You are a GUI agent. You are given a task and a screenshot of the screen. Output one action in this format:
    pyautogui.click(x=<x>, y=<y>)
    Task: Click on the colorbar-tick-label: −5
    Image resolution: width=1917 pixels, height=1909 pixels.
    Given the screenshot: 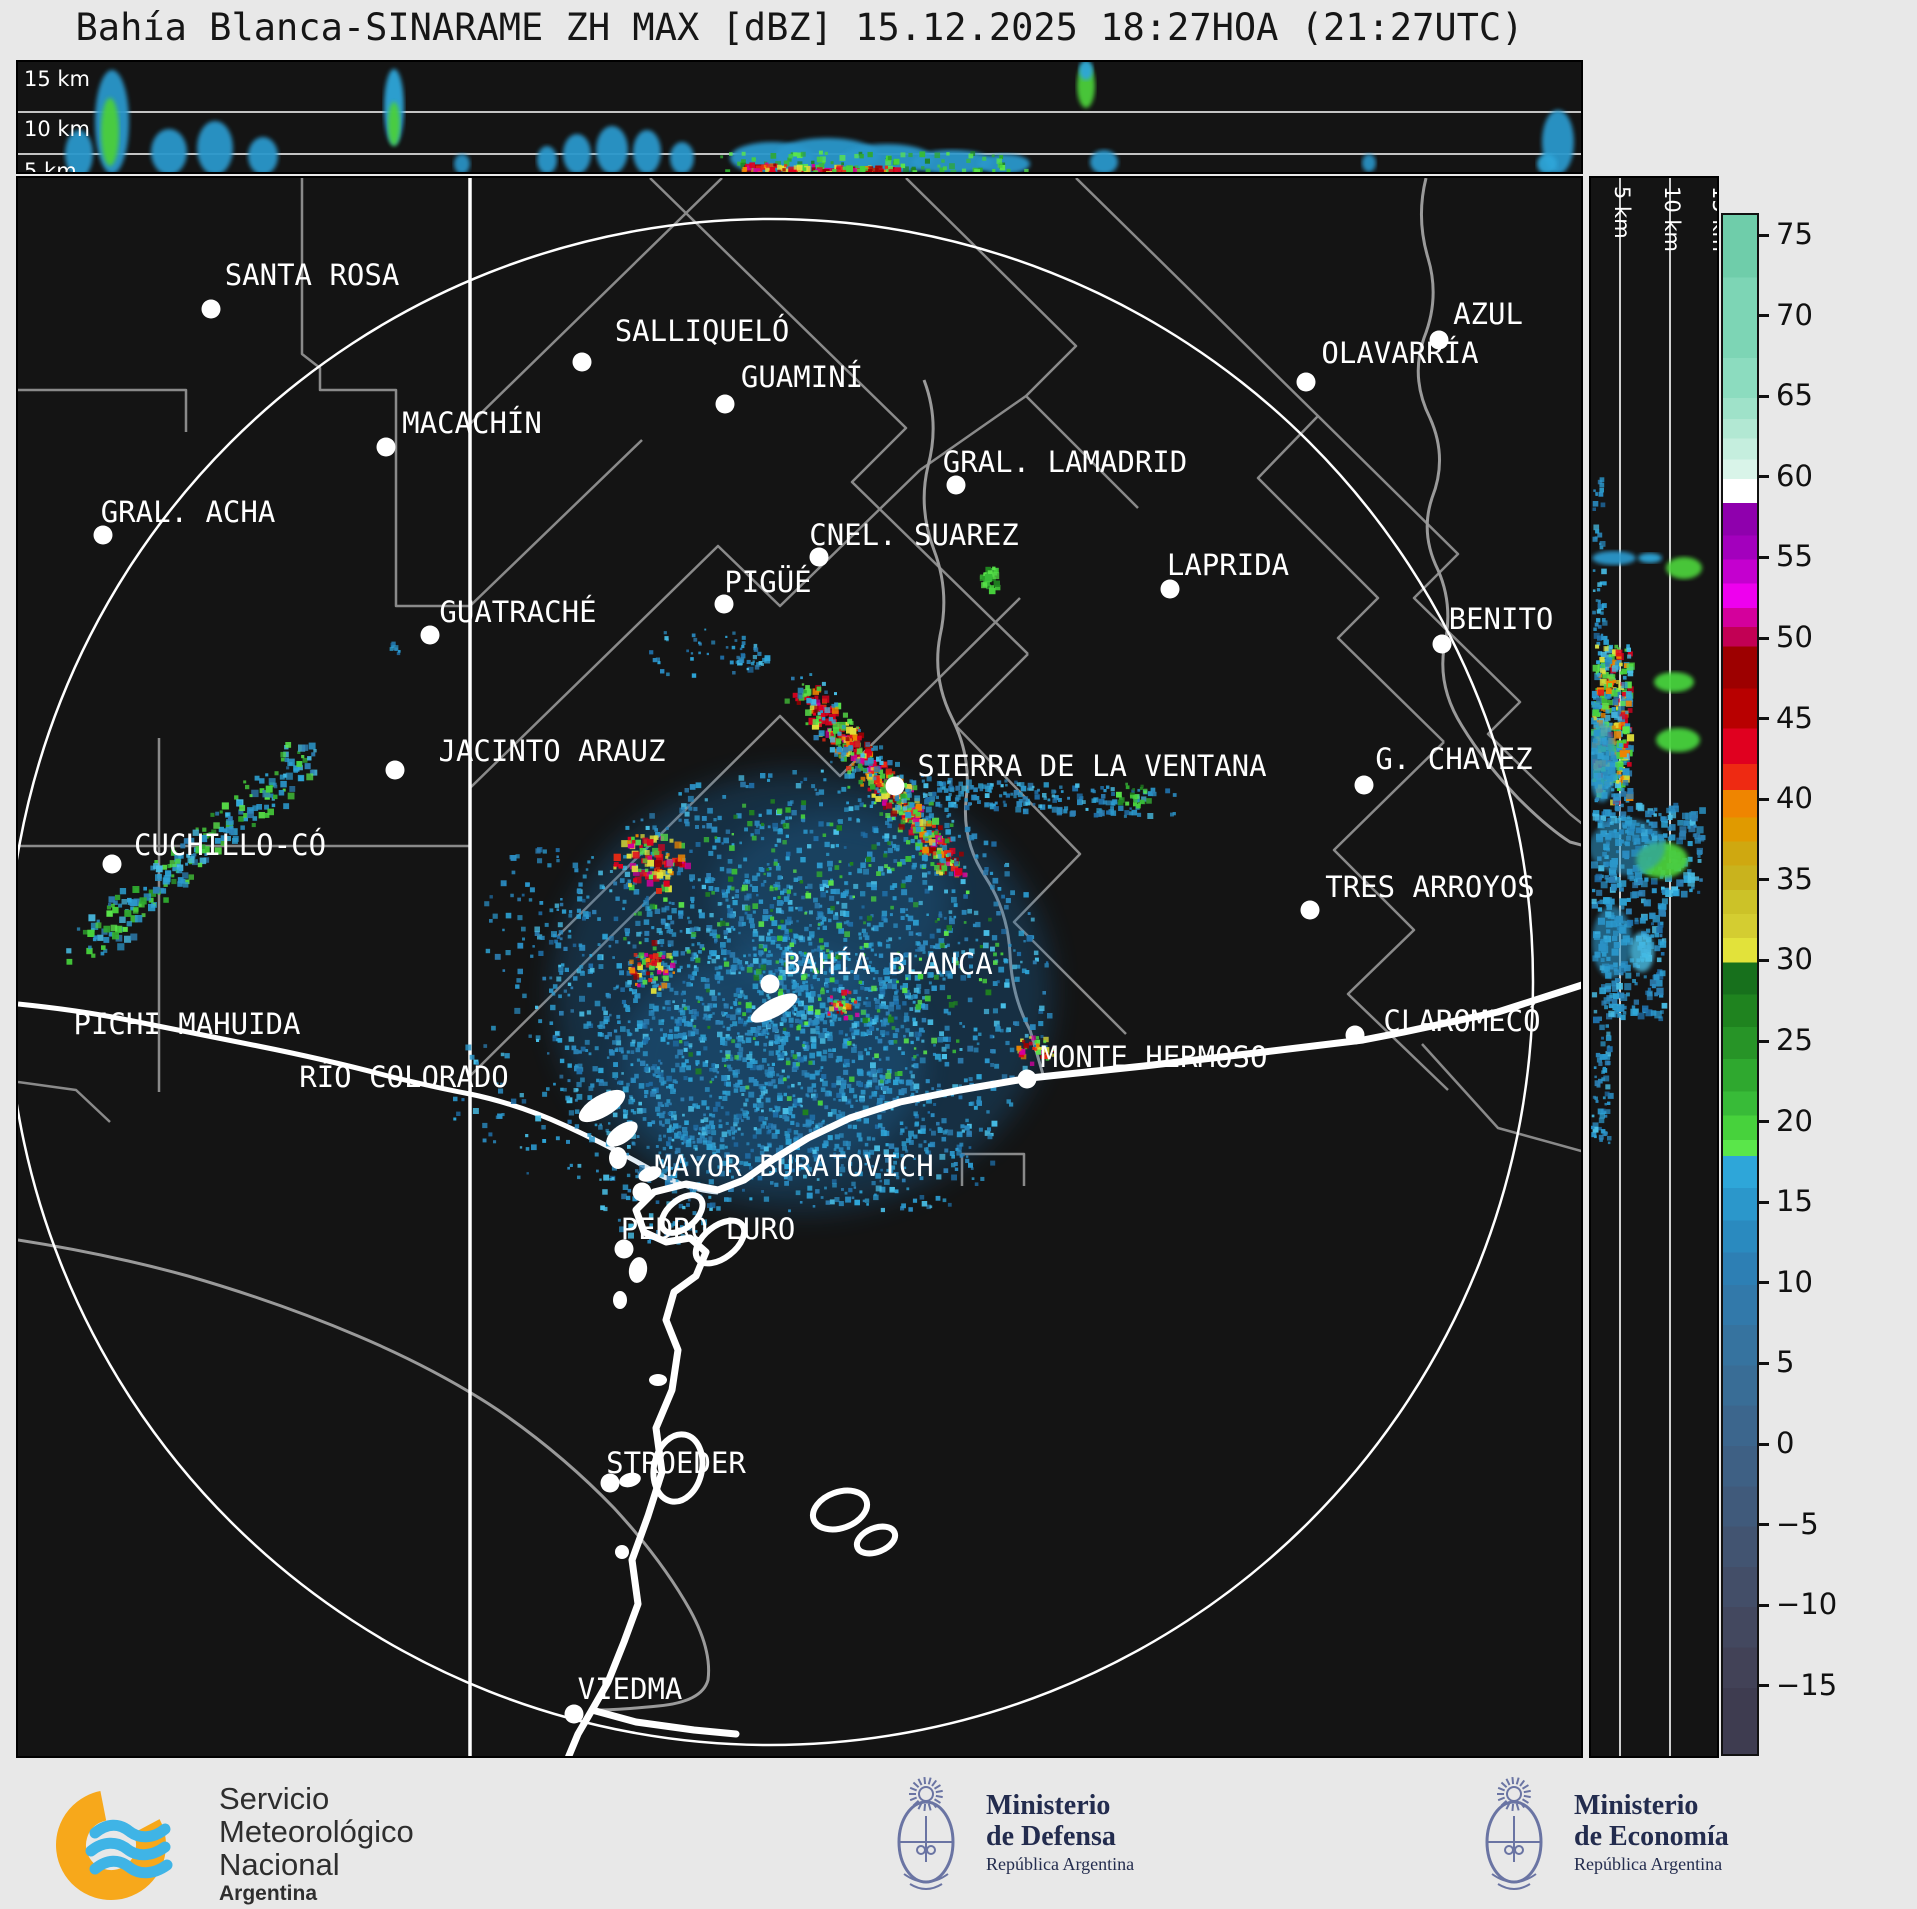 What is the action you would take?
    pyautogui.click(x=1797, y=1523)
    